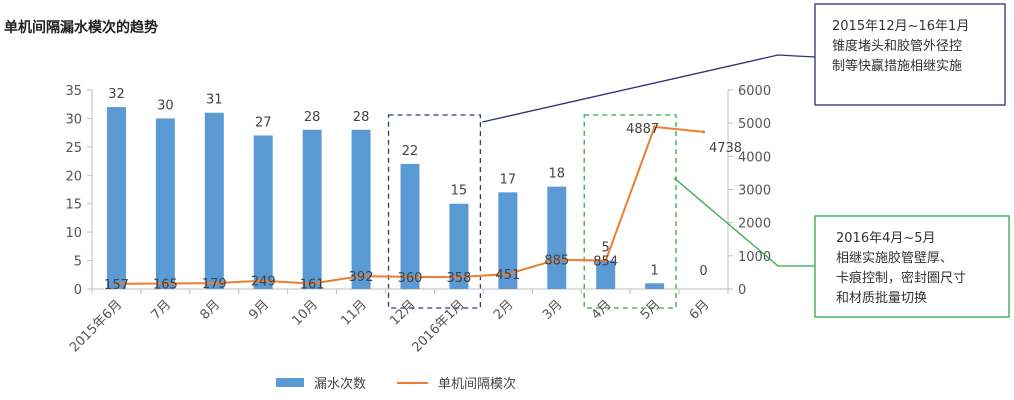 Image resolution: width=1014 pixels, height=400 pixels. Describe the element at coordinates (642, 129) in the screenshot. I see `line-data-label: 4887` at that location.